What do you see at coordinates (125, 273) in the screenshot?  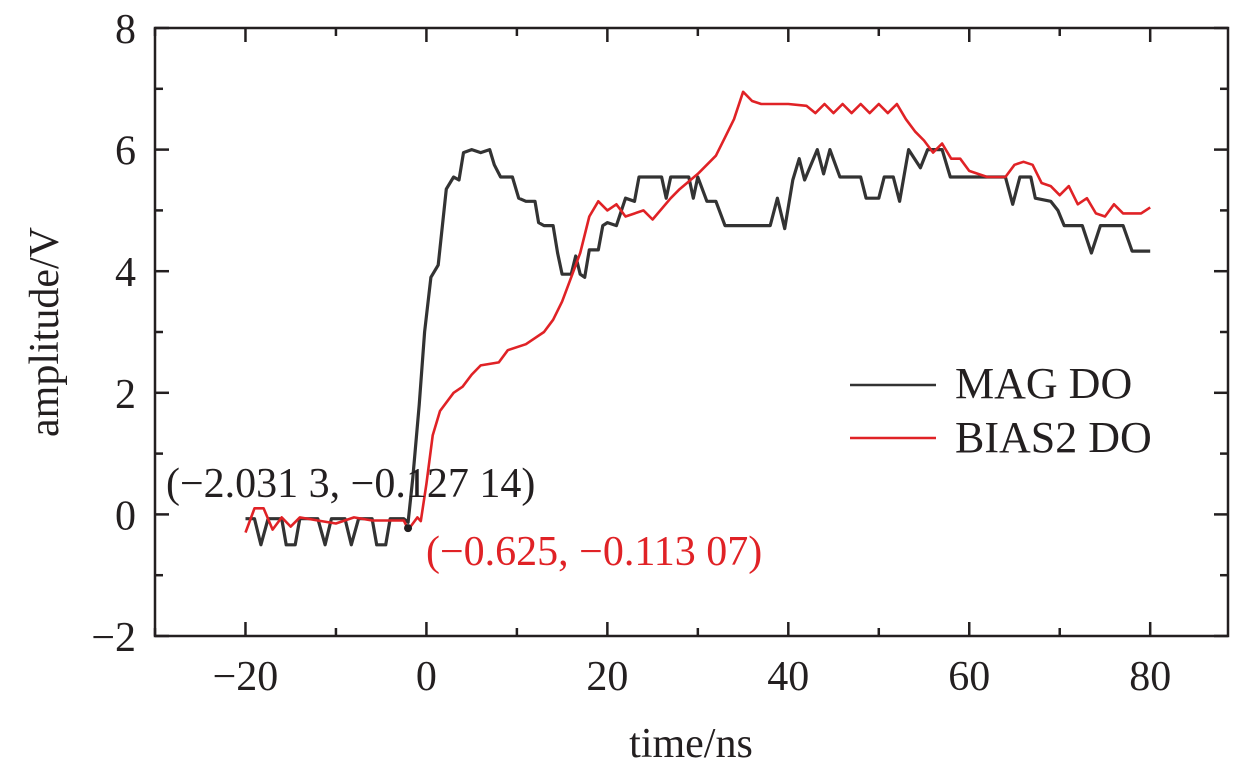 I see `y-tick-label: 4` at bounding box center [125, 273].